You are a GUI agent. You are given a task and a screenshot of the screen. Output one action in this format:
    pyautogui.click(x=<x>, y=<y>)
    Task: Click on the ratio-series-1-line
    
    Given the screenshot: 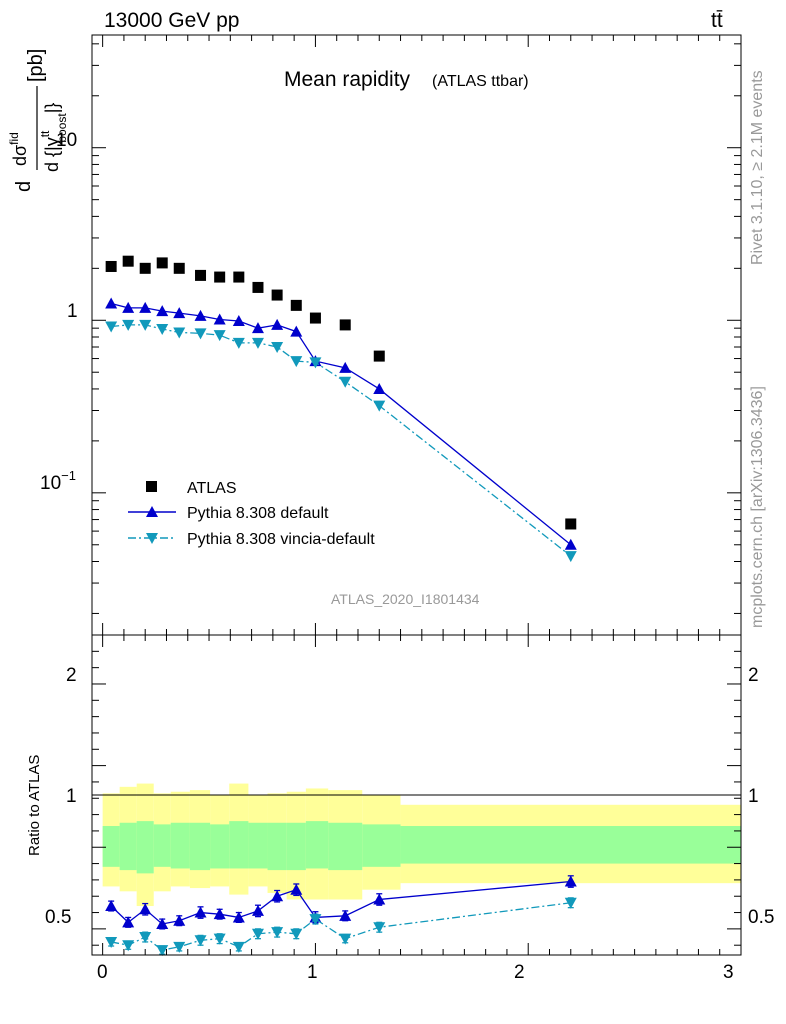 What is the action you would take?
    pyautogui.click(x=341, y=926)
    